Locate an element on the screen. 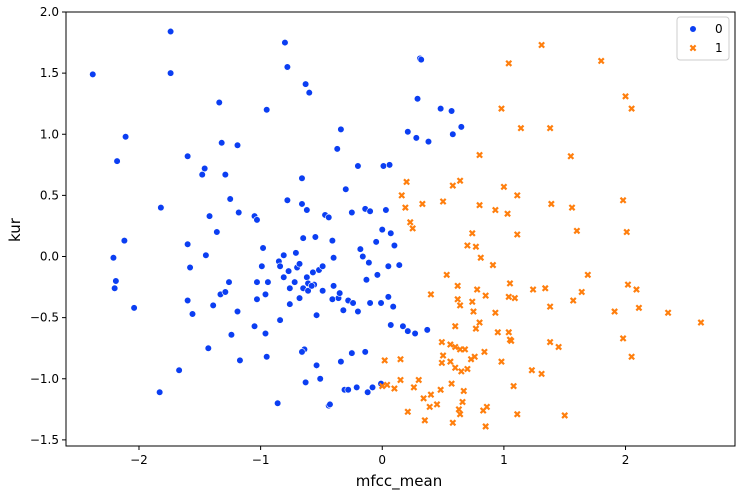 This screenshot has width=741, height=496. y-tick-label: 1.5 is located at coordinates (49, 73).